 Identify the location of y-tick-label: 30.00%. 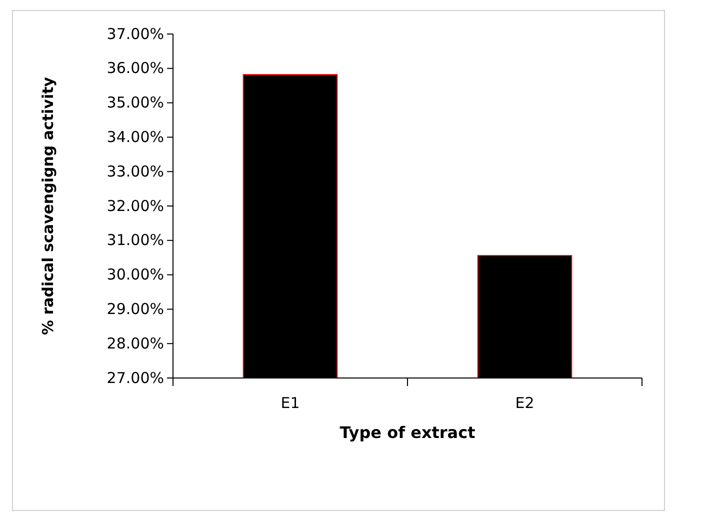
(135, 275).